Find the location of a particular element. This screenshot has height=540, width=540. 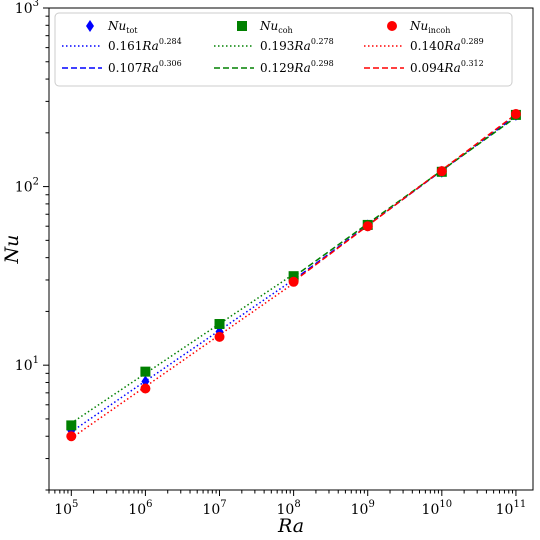

legend-label-sub: coh is located at coordinates (285, 30).